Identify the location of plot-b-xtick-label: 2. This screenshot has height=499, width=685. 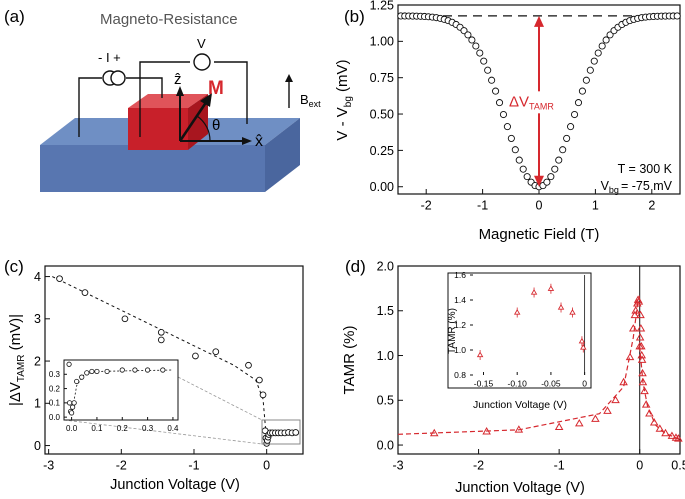
(651, 206).